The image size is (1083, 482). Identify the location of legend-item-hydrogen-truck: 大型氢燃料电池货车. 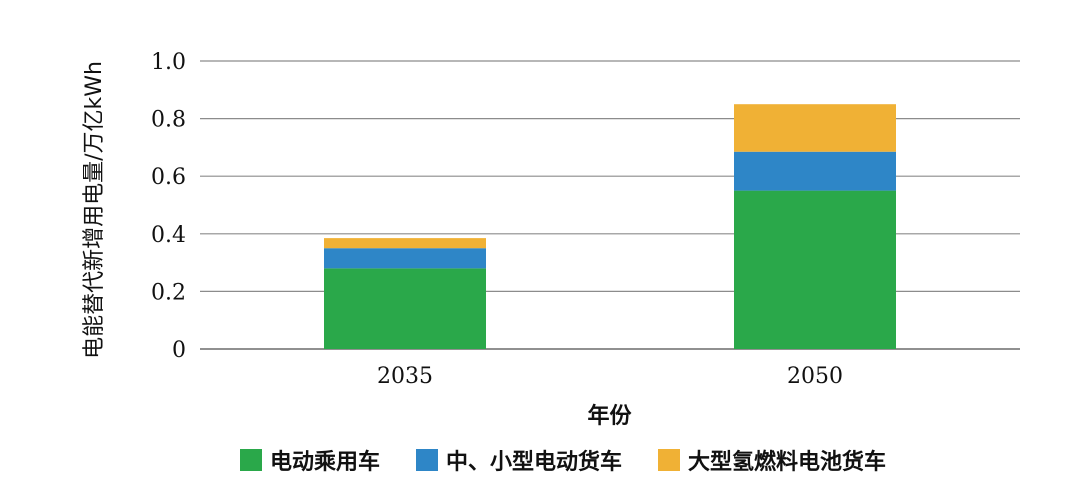
(772, 460).